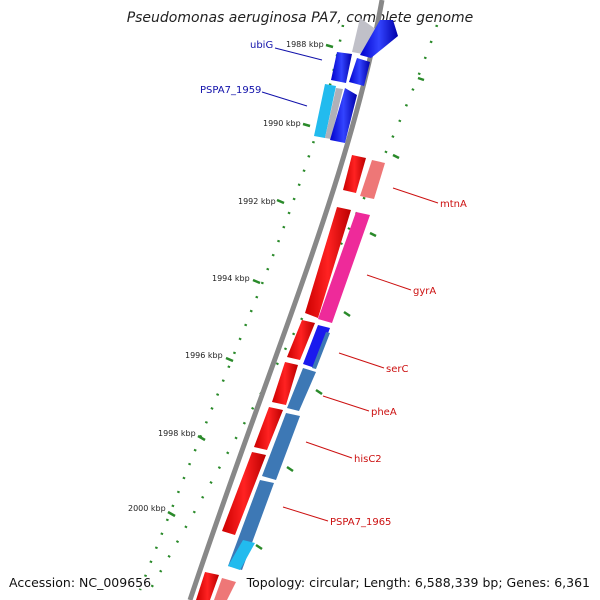  I want to click on gene-label-pheA: pheA, so click(384, 412).